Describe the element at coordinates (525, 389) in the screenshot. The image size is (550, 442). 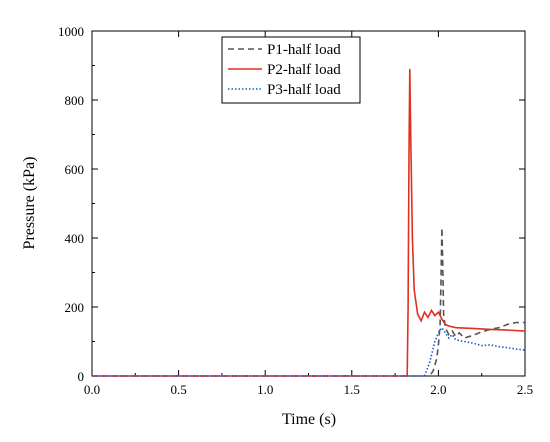
I see `x-tick-label: 2.5` at that location.